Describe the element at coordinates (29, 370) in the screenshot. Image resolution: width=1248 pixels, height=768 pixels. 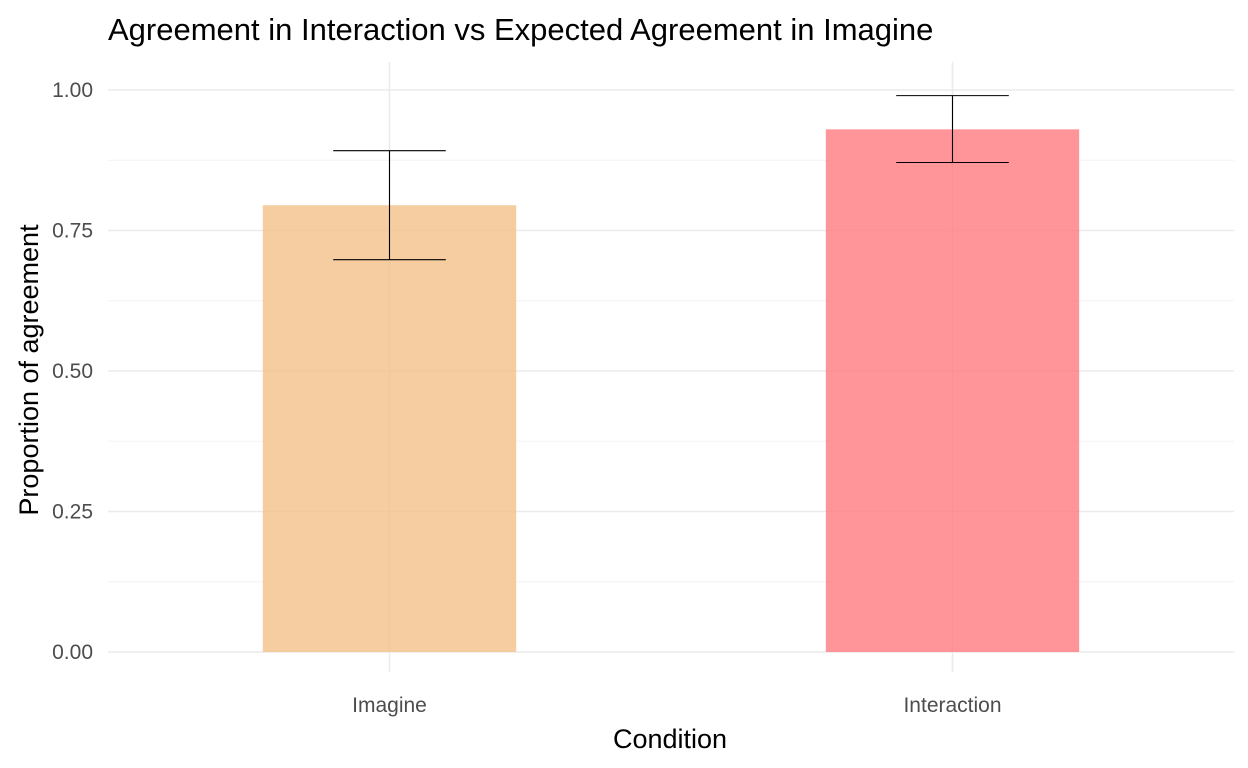
I see `y-axis-title: Proportion of agreement` at that location.